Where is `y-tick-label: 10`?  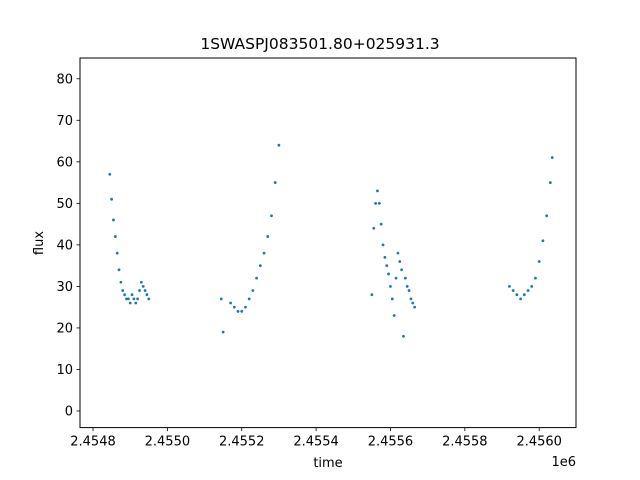 y-tick-label: 10 is located at coordinates (64, 370).